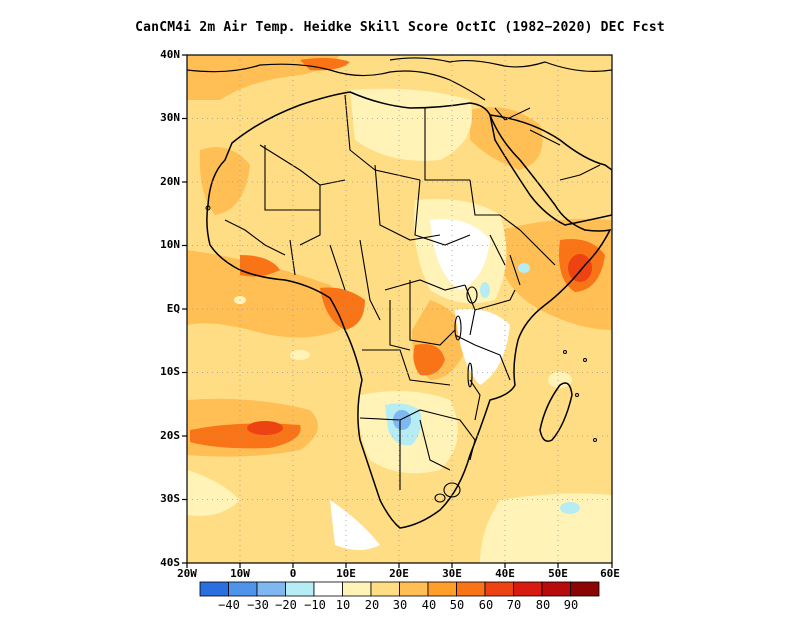 Image resolution: width=800 pixels, height=618 pixels. I want to click on colorbar-label: 70, so click(514, 605).